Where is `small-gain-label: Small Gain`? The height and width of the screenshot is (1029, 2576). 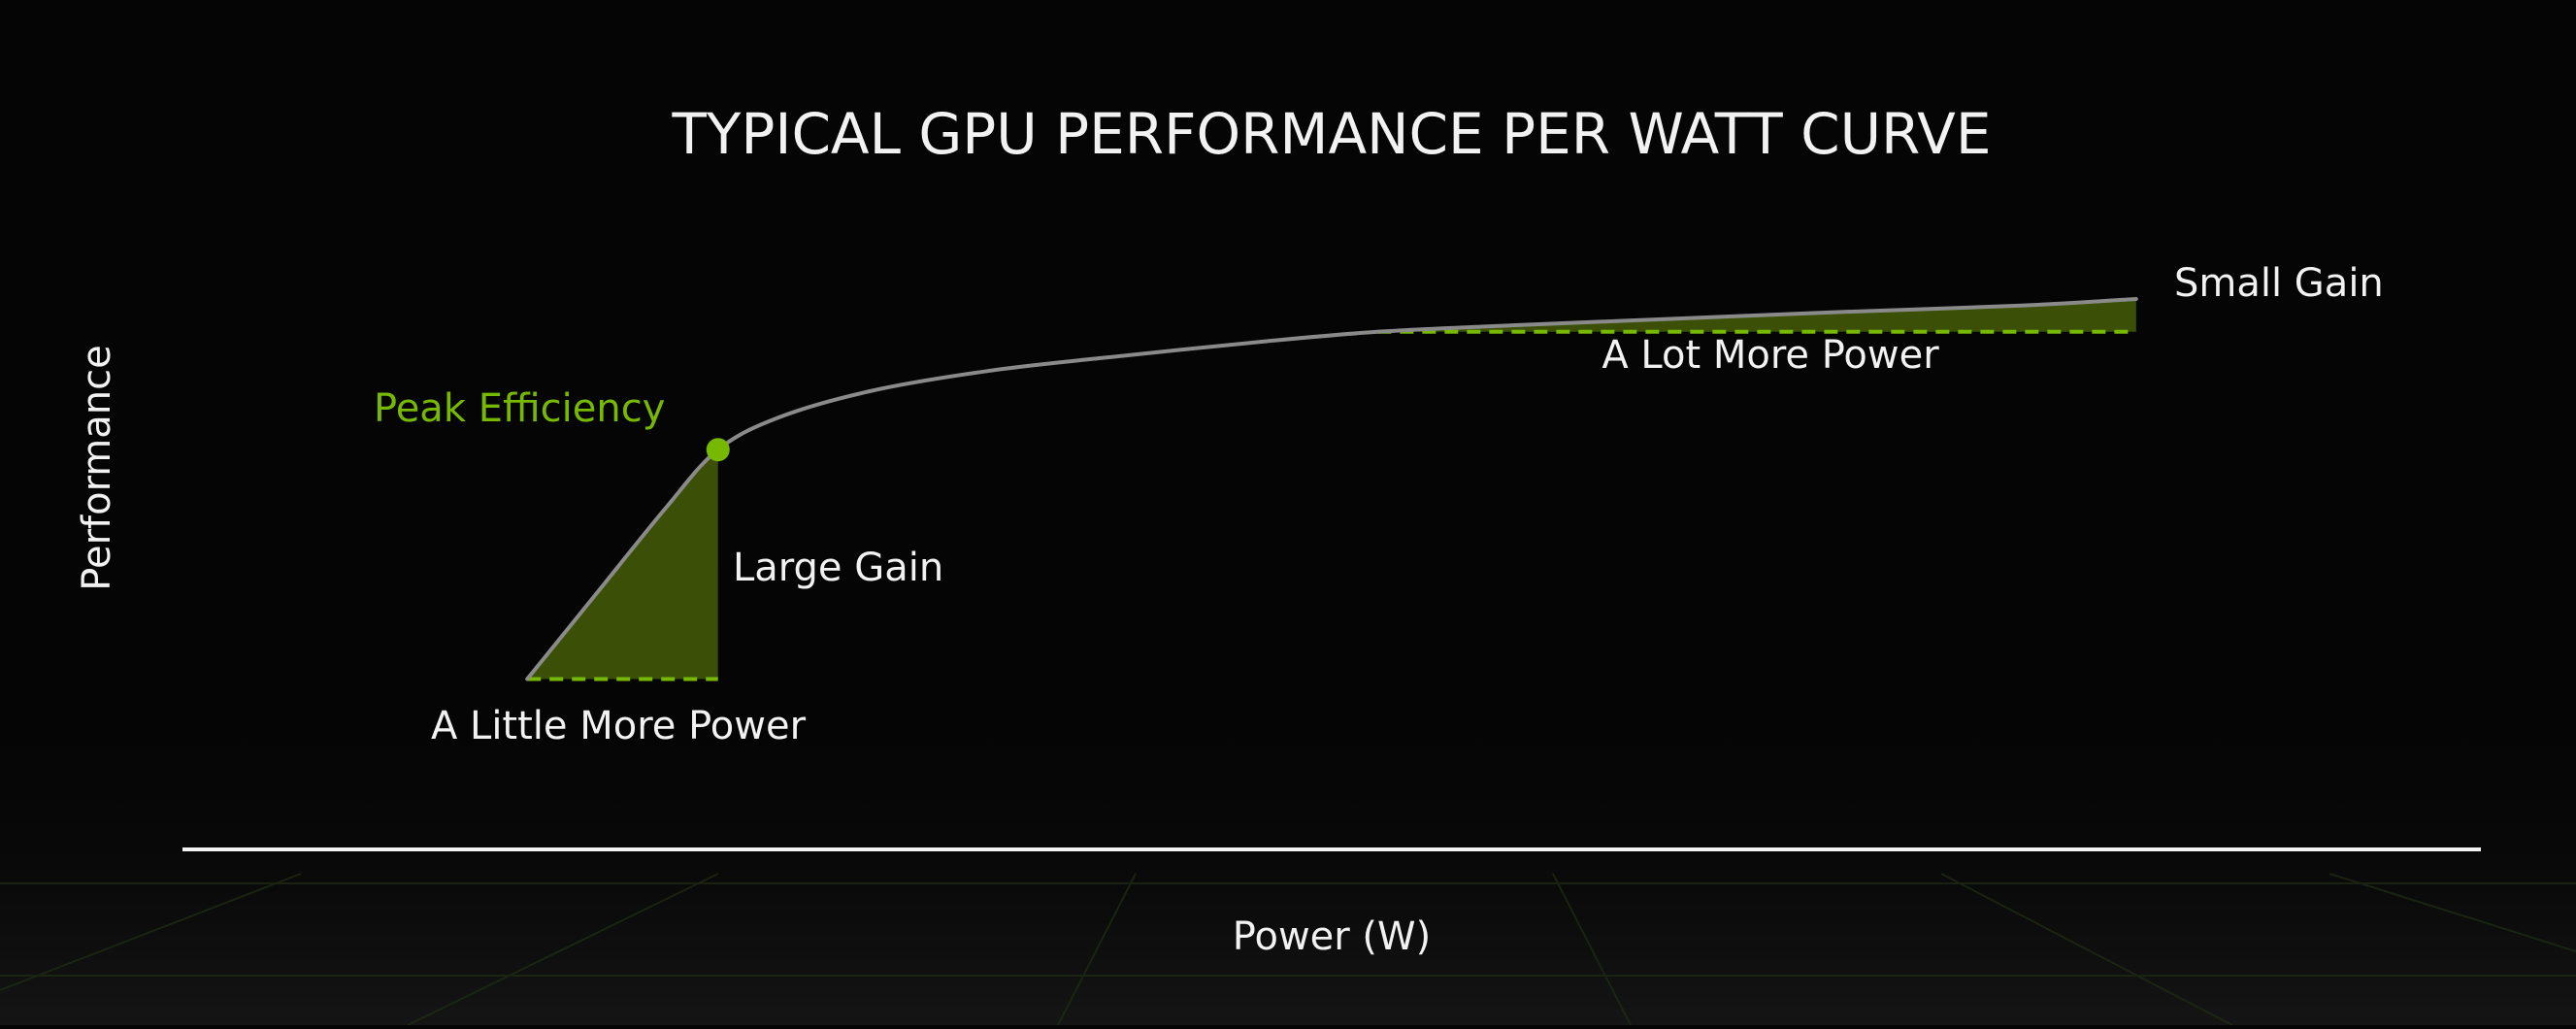
small-gain-label: Small Gain is located at coordinates (2279, 283).